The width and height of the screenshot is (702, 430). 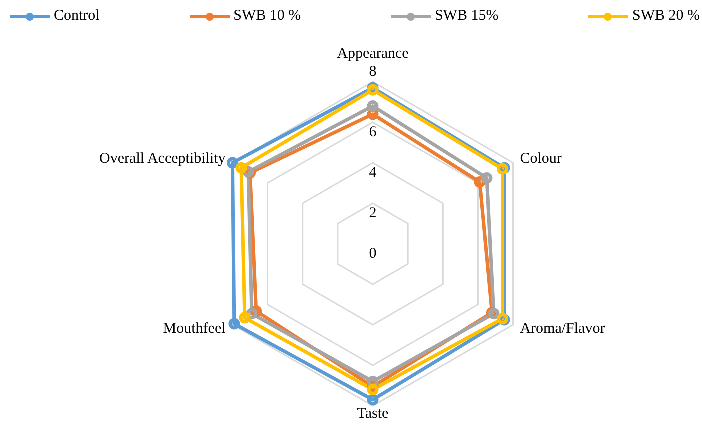 I want to click on y-tick-label: 0, so click(x=373, y=254).